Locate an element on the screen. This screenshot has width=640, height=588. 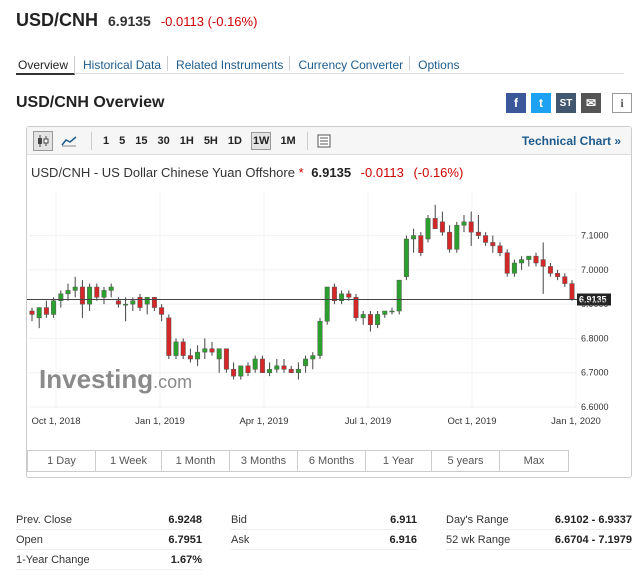
stats-col-2: Bid 6.911 Ask 6.916 is located at coordinates (324, 530).